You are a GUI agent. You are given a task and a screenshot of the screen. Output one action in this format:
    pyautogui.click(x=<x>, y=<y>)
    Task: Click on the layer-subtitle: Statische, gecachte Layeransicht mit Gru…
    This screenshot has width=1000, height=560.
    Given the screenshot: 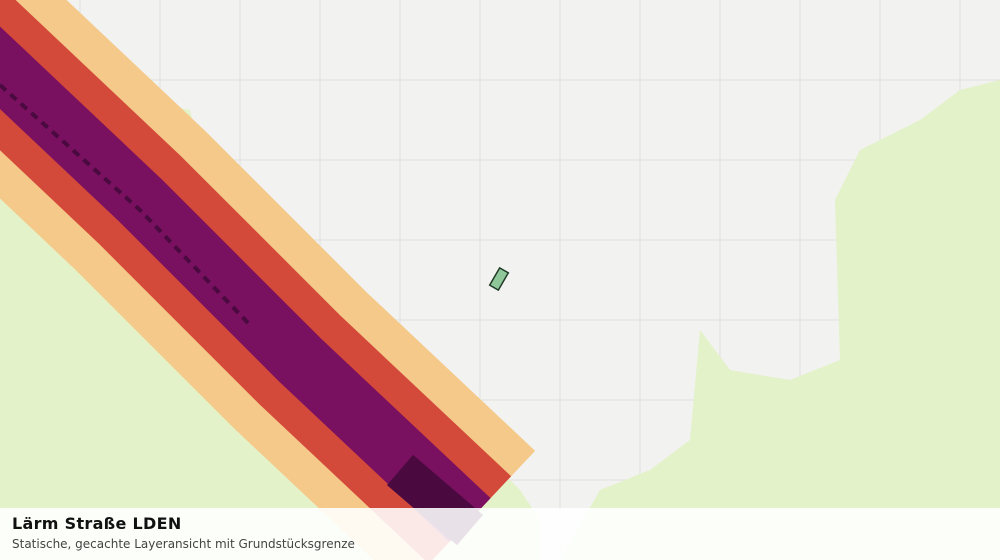 What is the action you would take?
    pyautogui.click(x=183, y=544)
    